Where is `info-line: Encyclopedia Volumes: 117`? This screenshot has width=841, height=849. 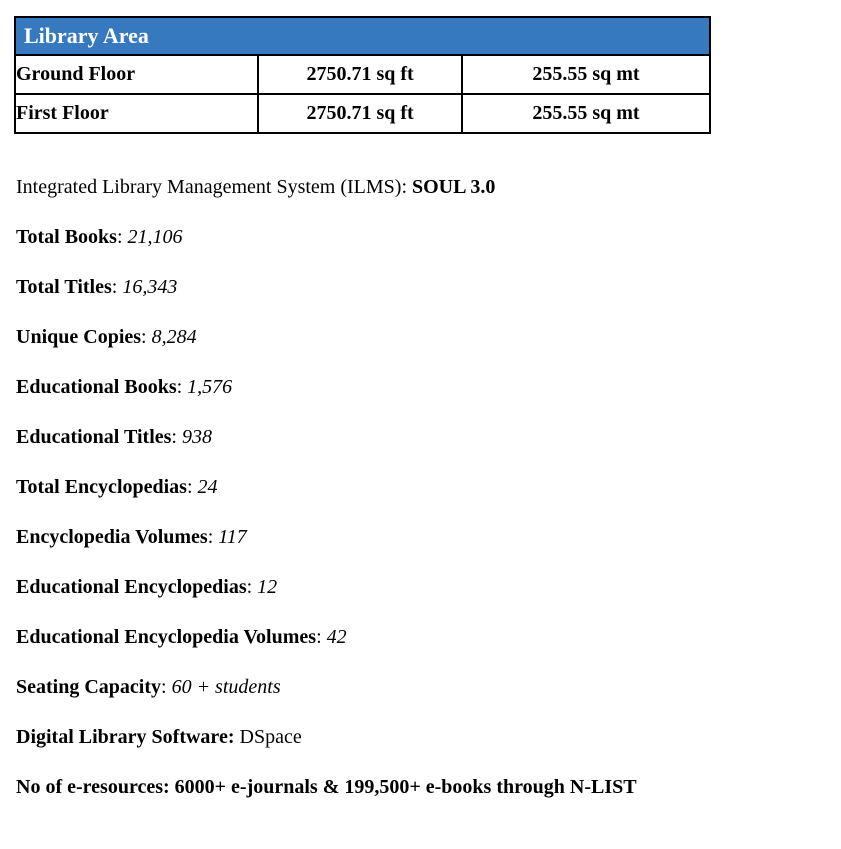 info-line: Encyclopedia Volumes: 117 is located at coordinates (428, 537).